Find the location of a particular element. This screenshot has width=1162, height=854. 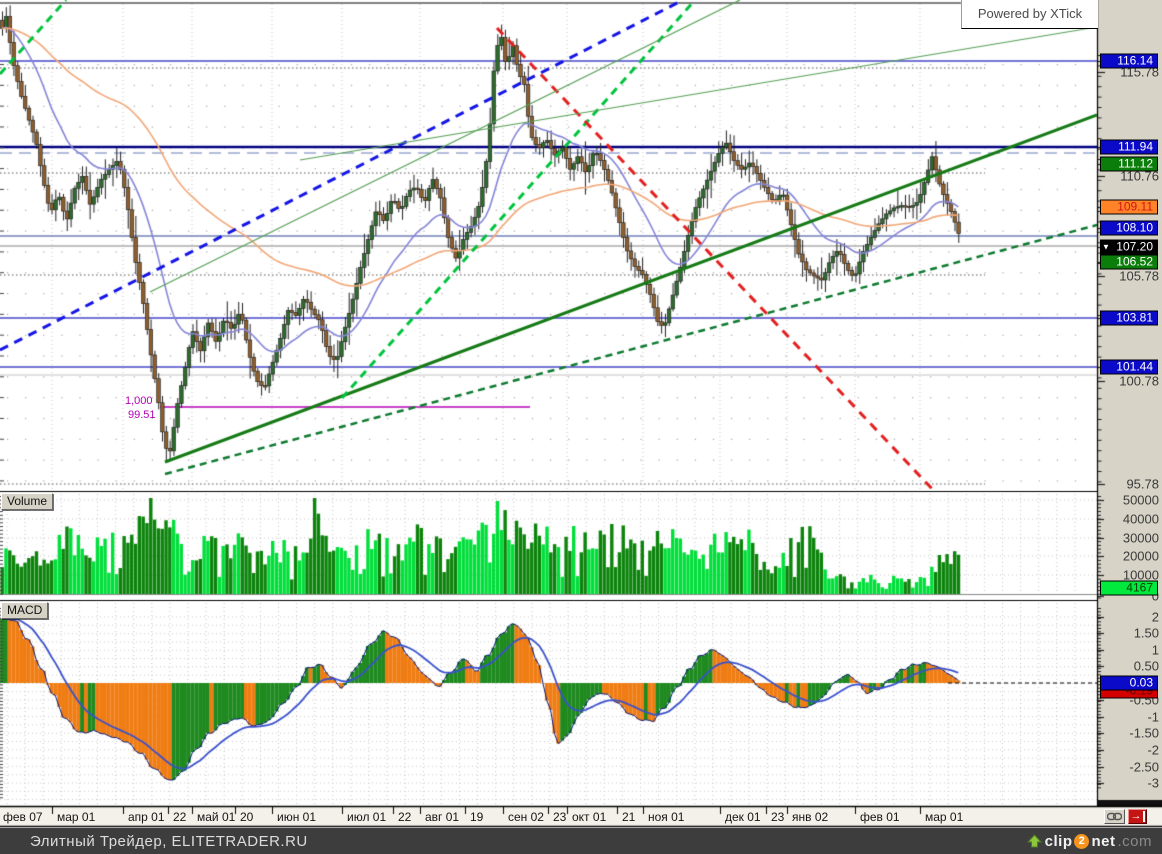

time-axis-label: окт 01 is located at coordinates (589, 817).